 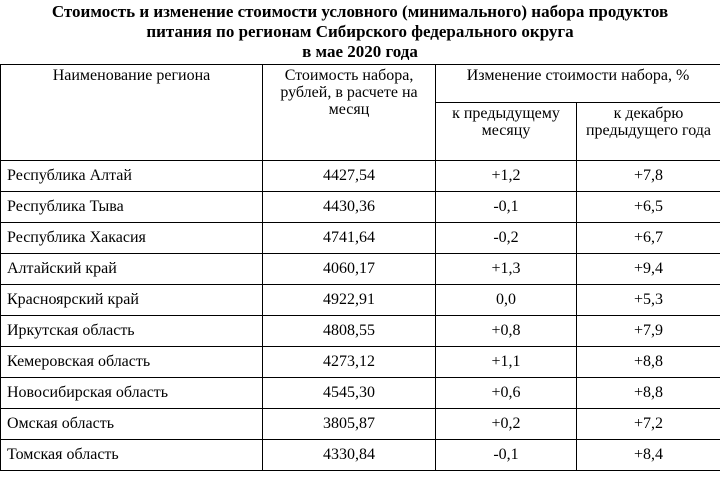 What do you see at coordinates (506, 176) in the screenshot?
I see `cell-prev-month: +1,2` at bounding box center [506, 176].